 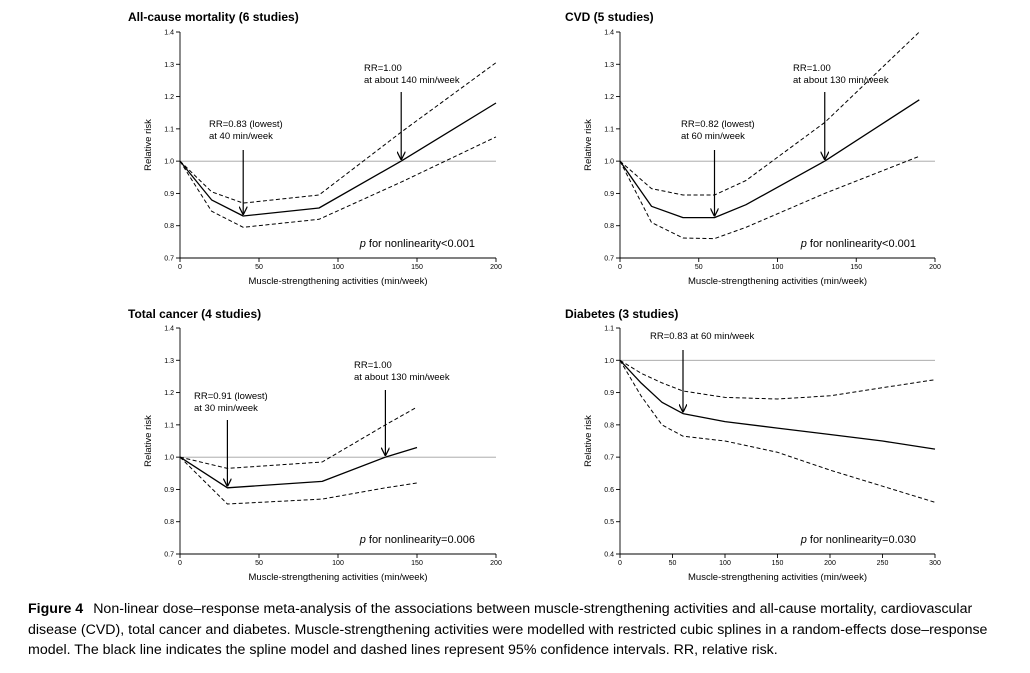 What do you see at coordinates (609, 490) in the screenshot?
I see `y-tick-label: 0.6` at bounding box center [609, 490].